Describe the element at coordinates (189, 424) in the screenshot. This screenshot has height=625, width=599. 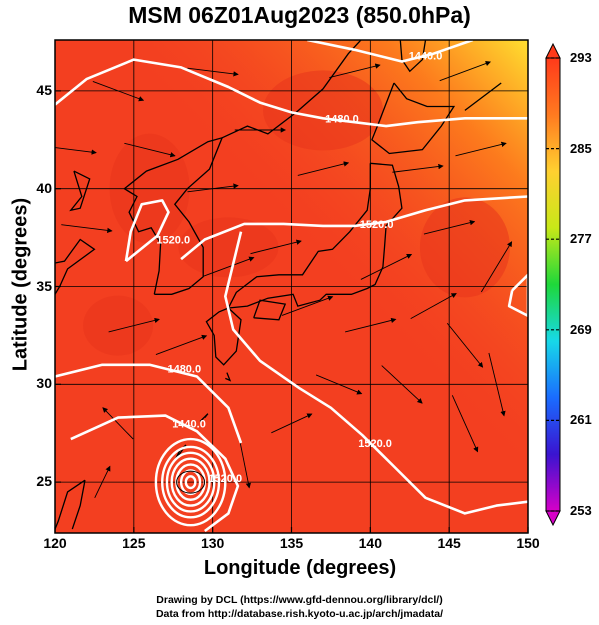
I see `contour-label-5: 1440.0` at that location.